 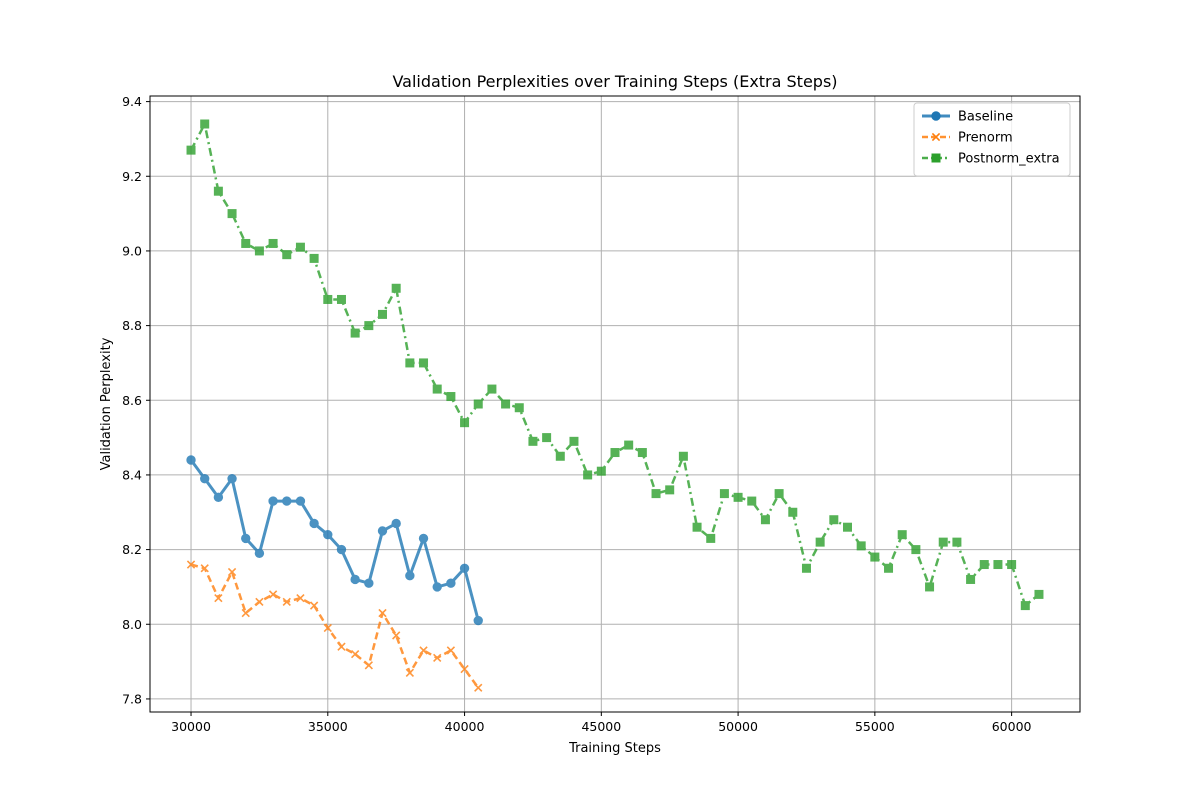 What do you see at coordinates (132, 400) in the screenshot?
I see `y-tick-label: 8.6` at bounding box center [132, 400].